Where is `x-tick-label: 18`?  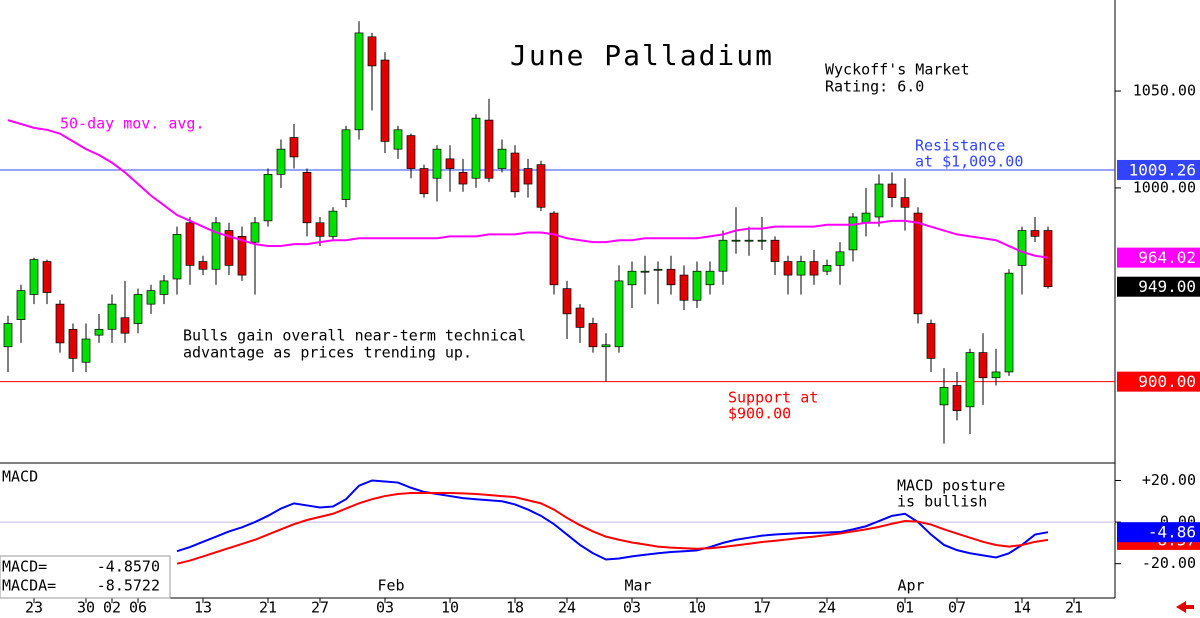 x-tick-label: 18 is located at coordinates (515, 608).